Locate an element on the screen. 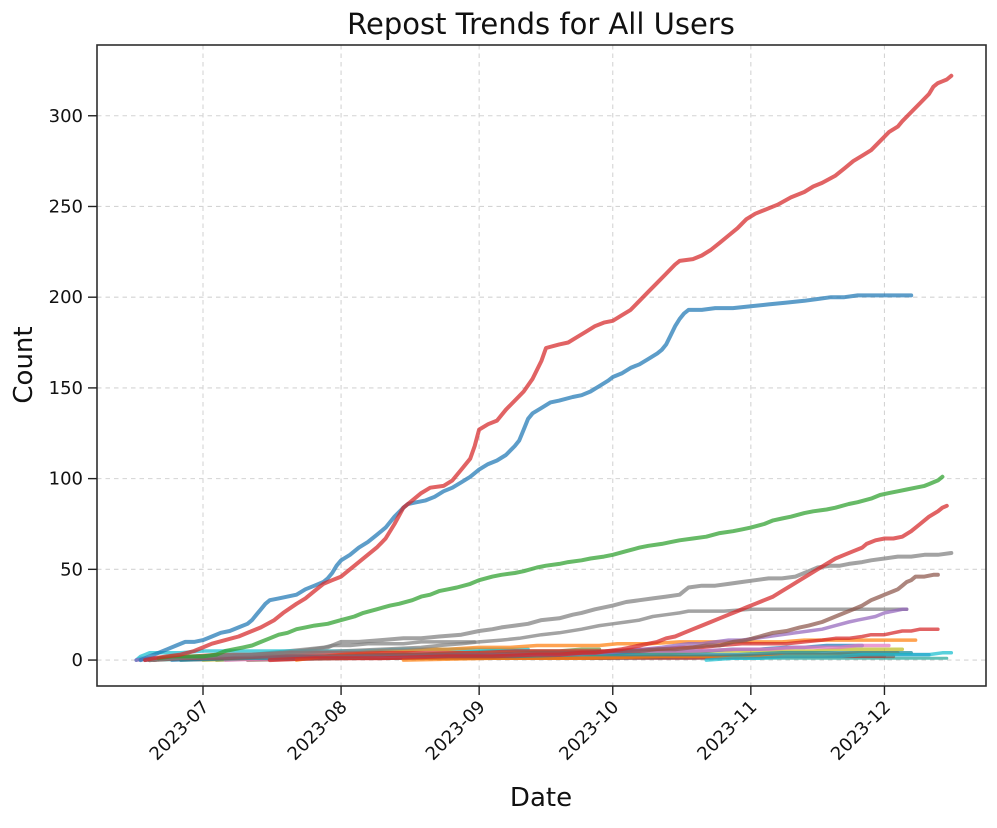  y-tick-label: 250 is located at coordinates (66, 206).